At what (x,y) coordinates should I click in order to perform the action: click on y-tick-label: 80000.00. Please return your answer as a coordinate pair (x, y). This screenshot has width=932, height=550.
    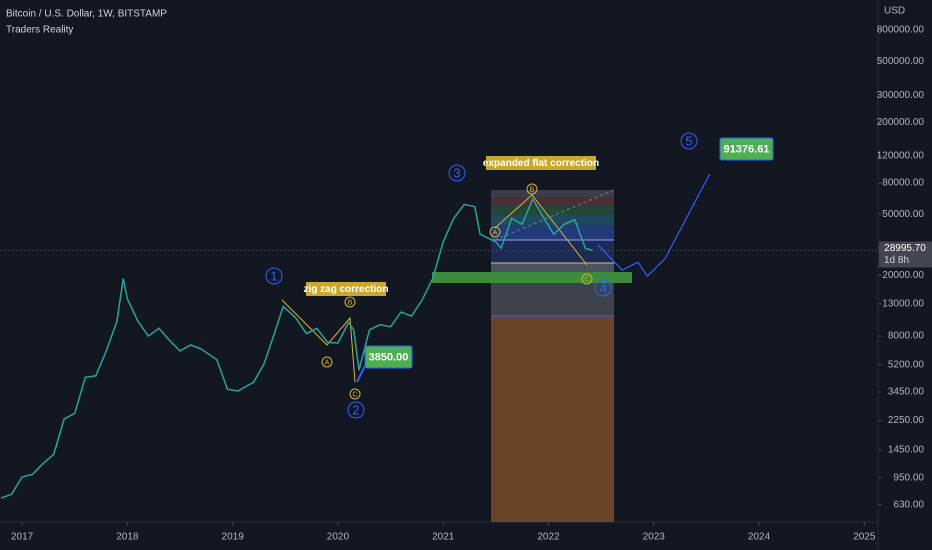
    Looking at the image, I should click on (903, 183).